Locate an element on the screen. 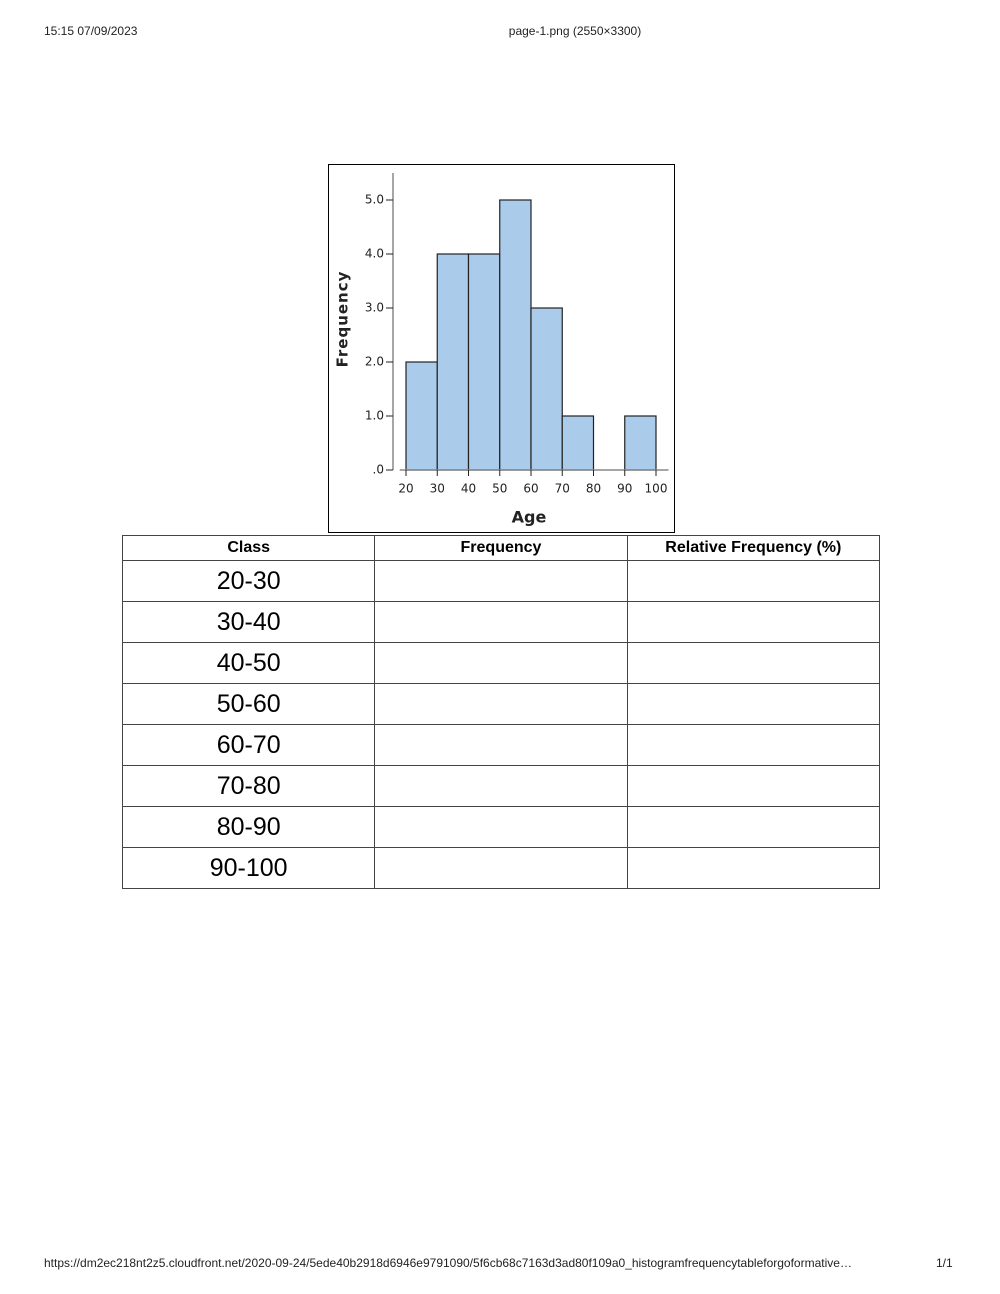 The height and width of the screenshot is (1294, 1000). y-tick-label: 1.0 is located at coordinates (374, 416).